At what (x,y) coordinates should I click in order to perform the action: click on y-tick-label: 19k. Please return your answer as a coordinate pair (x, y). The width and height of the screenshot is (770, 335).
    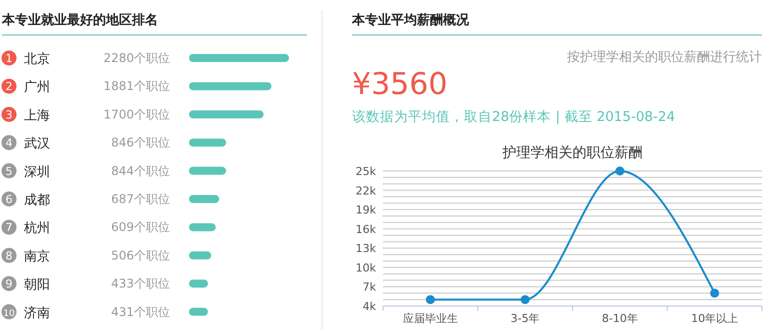
    Looking at the image, I should click on (366, 210).